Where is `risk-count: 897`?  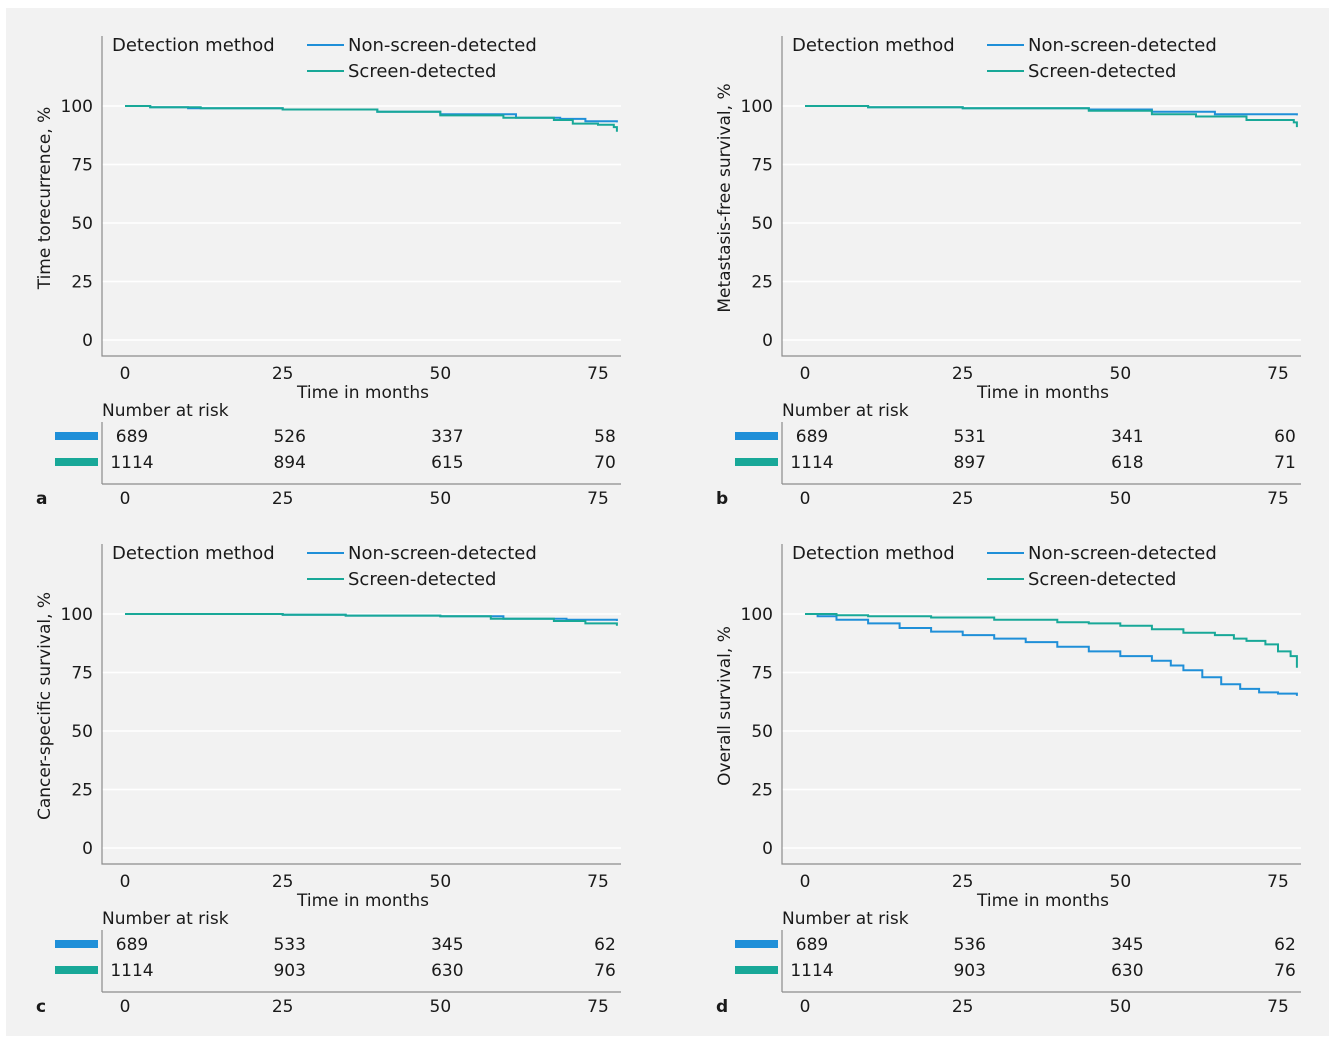 risk-count: 897 is located at coordinates (969, 463).